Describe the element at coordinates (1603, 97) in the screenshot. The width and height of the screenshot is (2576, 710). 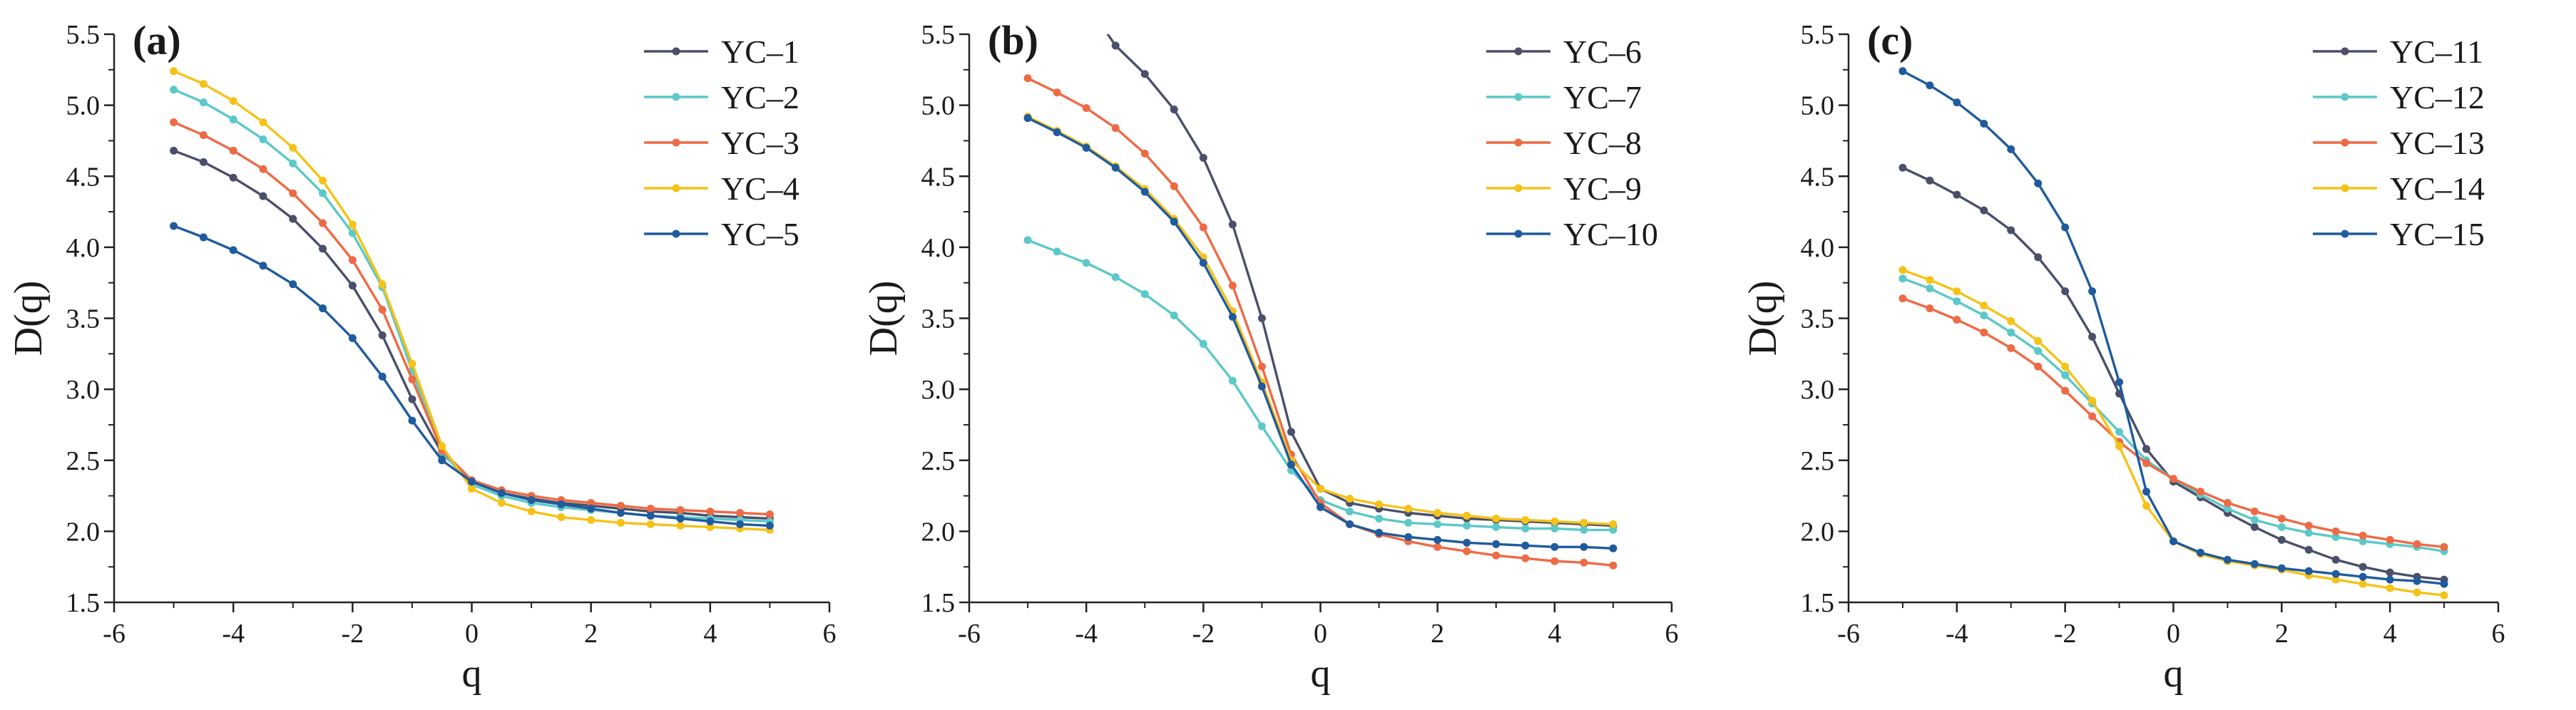
I see `legend-label: YC–7` at that location.